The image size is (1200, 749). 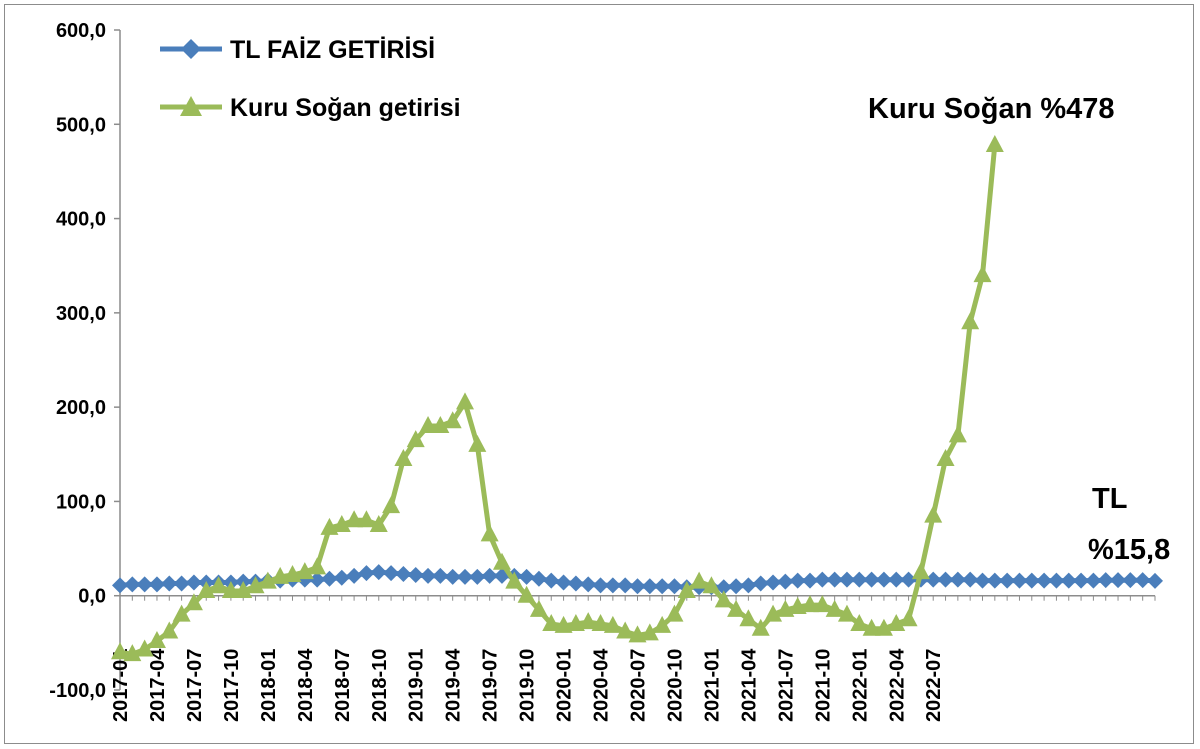 What do you see at coordinates (77, 691) in the screenshot?
I see `y-tick-label: -100,0` at bounding box center [77, 691].